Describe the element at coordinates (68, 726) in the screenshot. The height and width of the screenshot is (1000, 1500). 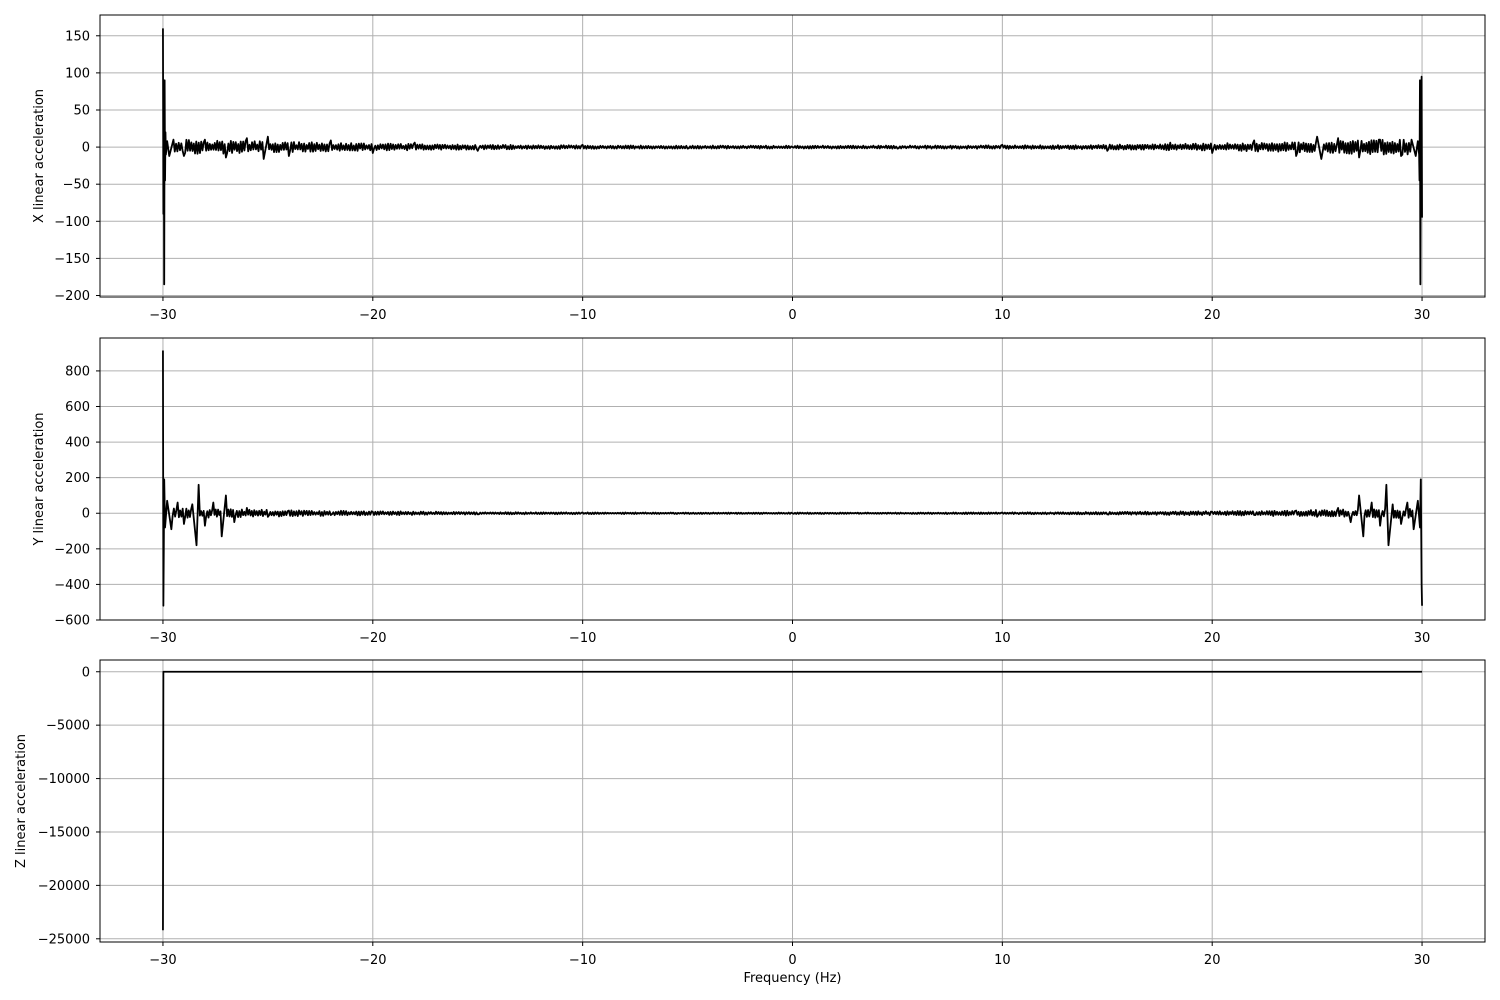
I see `y-tick-label: −5000` at that location.